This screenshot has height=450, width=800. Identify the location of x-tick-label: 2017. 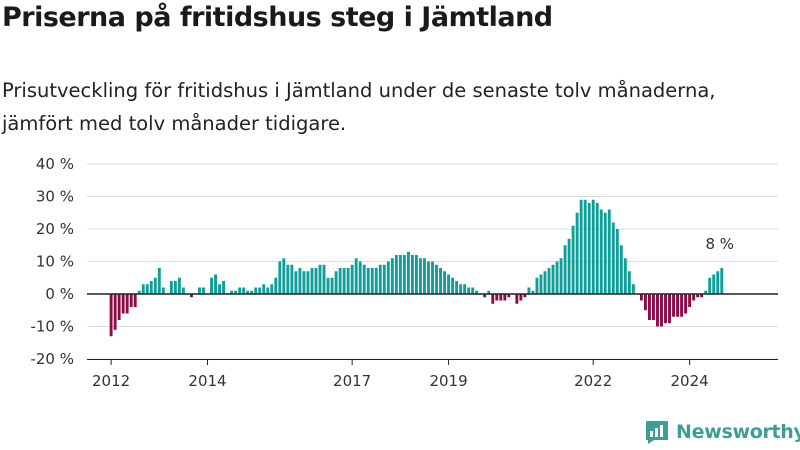
(352, 381).